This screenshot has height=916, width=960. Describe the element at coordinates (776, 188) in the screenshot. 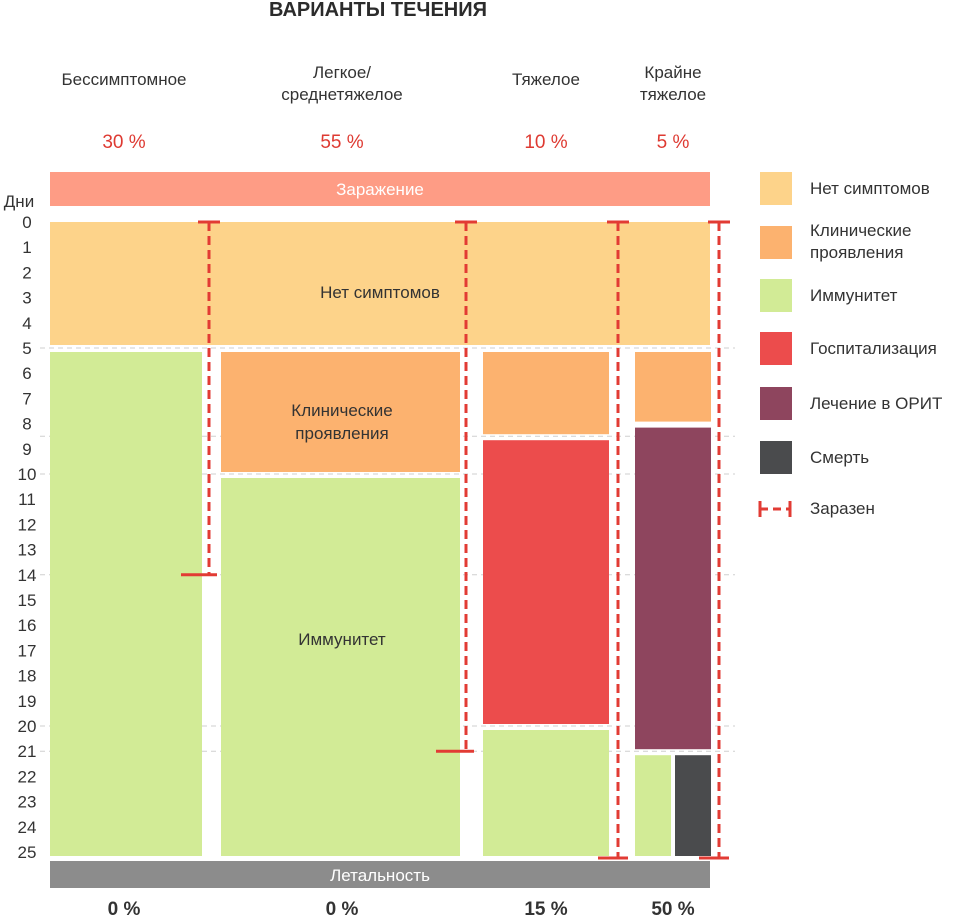

I see `legend-swatch-no_symptoms` at that location.